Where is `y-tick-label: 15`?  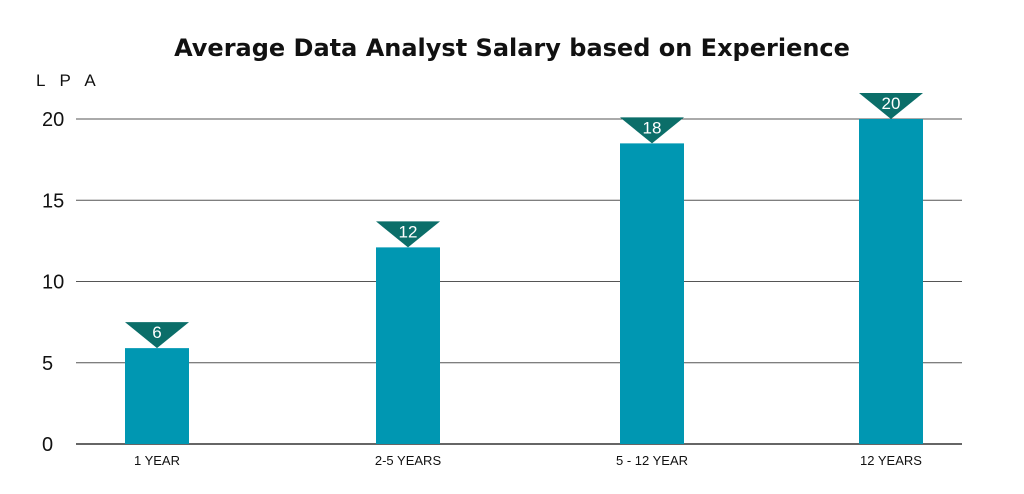 y-tick-label: 15 is located at coordinates (53, 201).